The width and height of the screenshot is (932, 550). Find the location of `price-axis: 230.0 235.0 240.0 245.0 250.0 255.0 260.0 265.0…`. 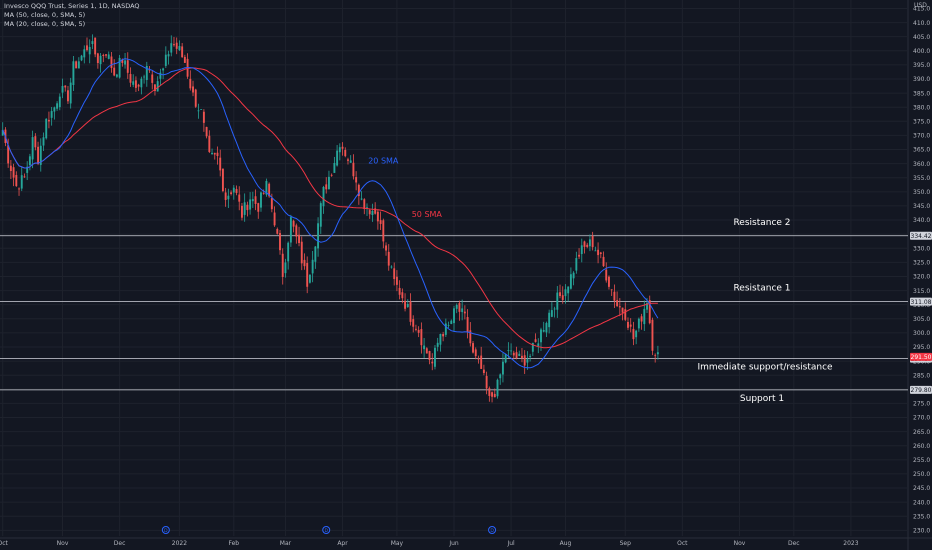

price-axis: 230.0 235.0 240.0 245.0 250.0 255.0 260.0 265.0… is located at coordinates (921, 268).